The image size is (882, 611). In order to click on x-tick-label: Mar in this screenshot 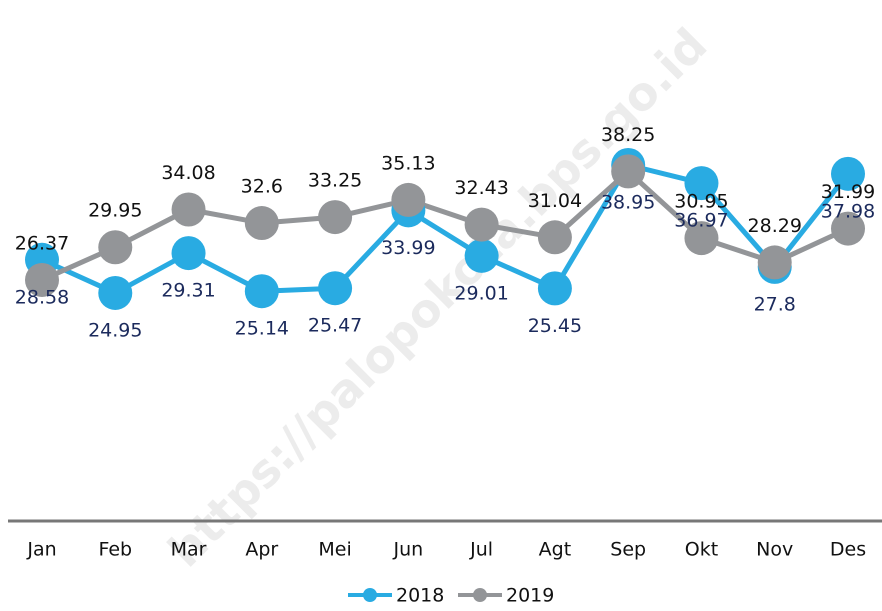, I will do `click(189, 550)`.